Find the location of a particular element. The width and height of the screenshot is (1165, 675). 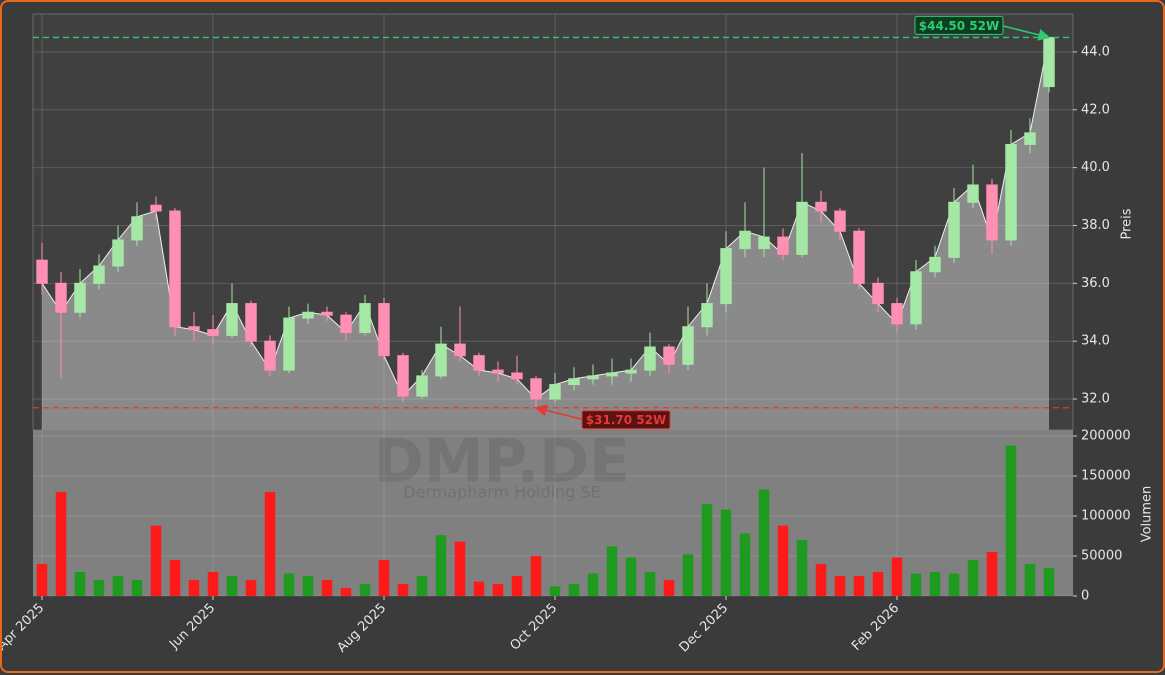

annotation-label: $31.70 52W is located at coordinates (626, 420).